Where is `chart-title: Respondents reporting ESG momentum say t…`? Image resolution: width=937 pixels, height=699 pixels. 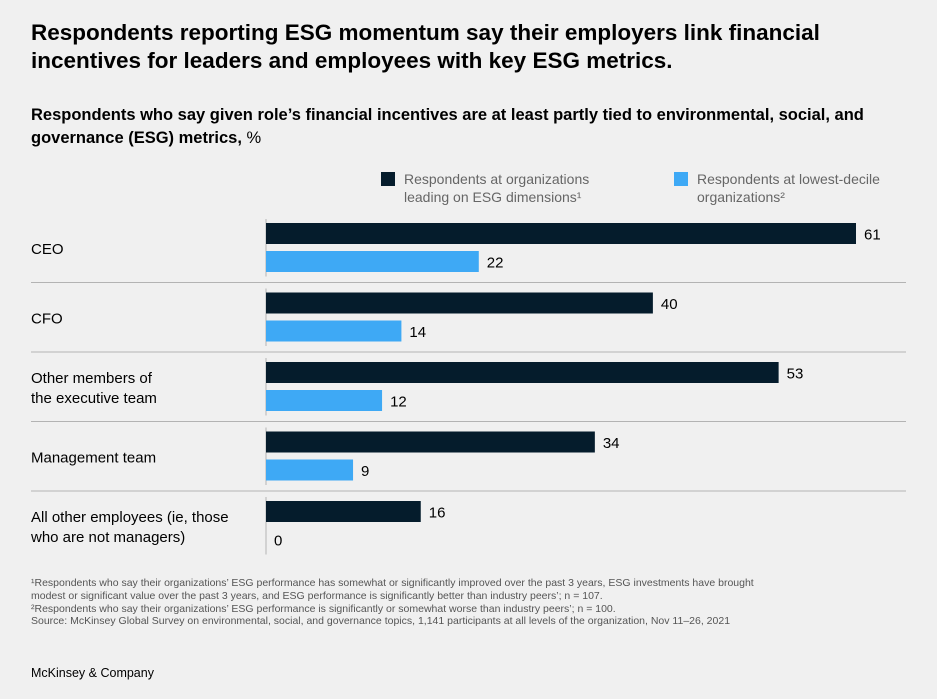
chart-title: Respondents reporting ESG momentum say t… is located at coordinates (425, 46).